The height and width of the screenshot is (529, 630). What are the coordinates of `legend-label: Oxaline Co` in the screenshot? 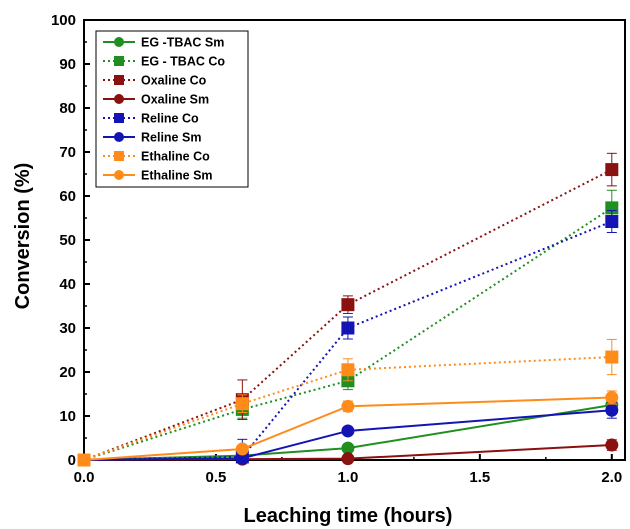 It's located at (174, 81).